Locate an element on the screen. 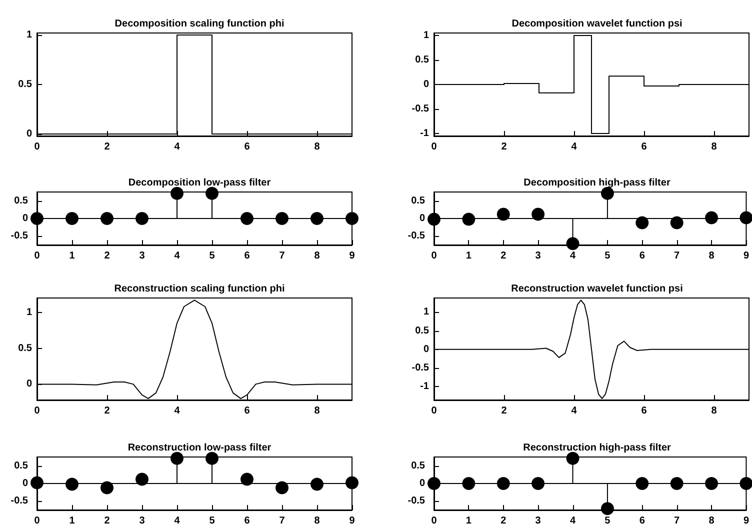 This screenshot has height=528, width=752. chart-title: Decomposition low-pass filter is located at coordinates (199, 183).